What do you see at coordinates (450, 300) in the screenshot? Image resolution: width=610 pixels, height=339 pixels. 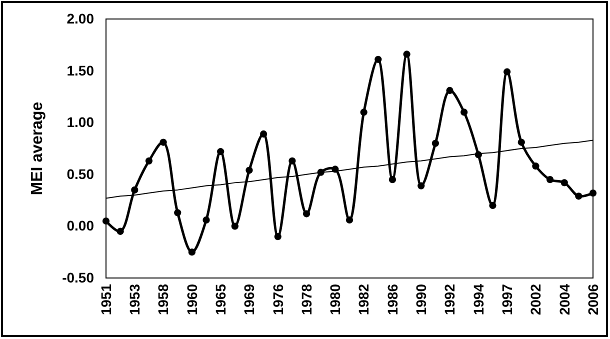 I see `x-tick-label: 1992` at bounding box center [450, 300].